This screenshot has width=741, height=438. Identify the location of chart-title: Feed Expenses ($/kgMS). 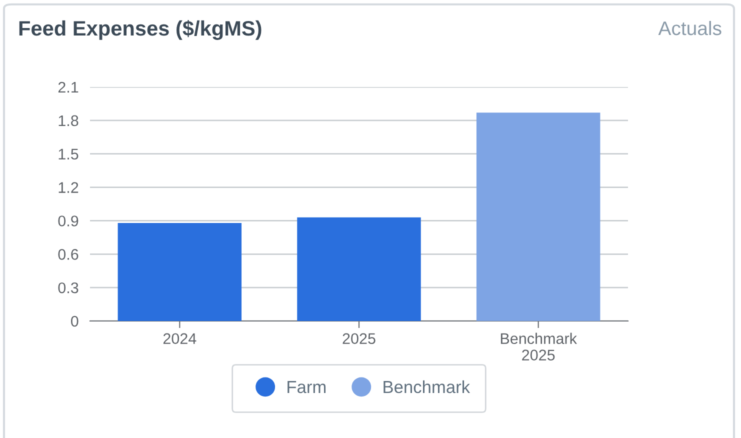
(140, 30).